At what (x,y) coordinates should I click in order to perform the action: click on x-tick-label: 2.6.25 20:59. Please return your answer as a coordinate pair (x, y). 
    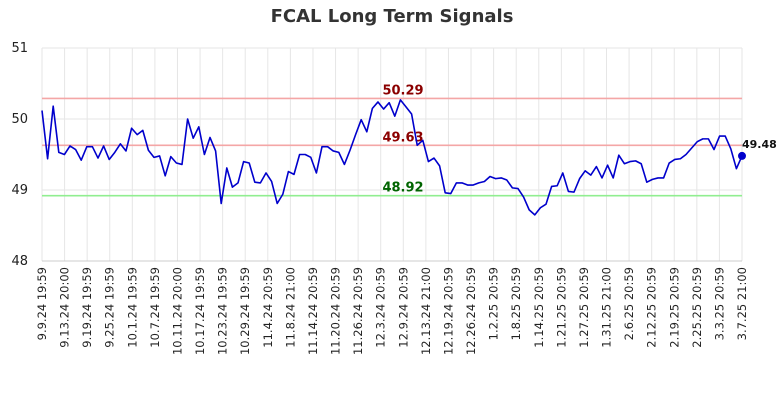
    Looking at the image, I should click on (629, 303).